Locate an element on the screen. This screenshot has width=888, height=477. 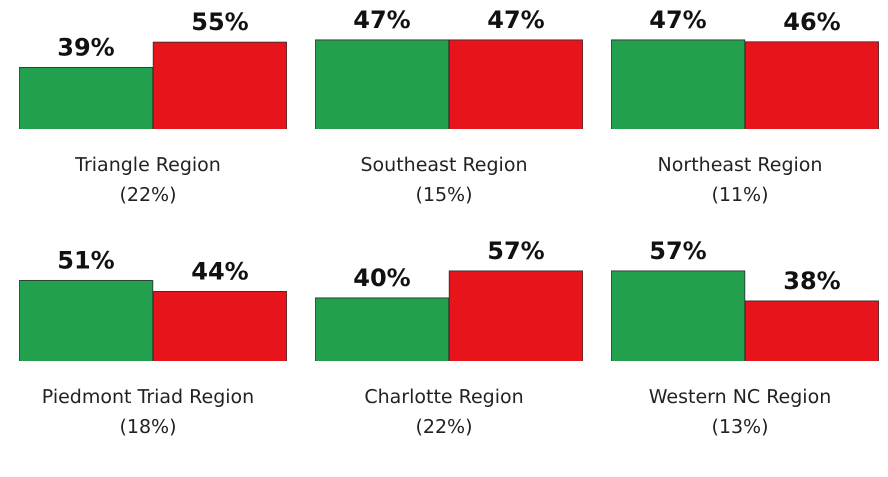
x-axis-title: Western NC Region is located at coordinates (740, 397).